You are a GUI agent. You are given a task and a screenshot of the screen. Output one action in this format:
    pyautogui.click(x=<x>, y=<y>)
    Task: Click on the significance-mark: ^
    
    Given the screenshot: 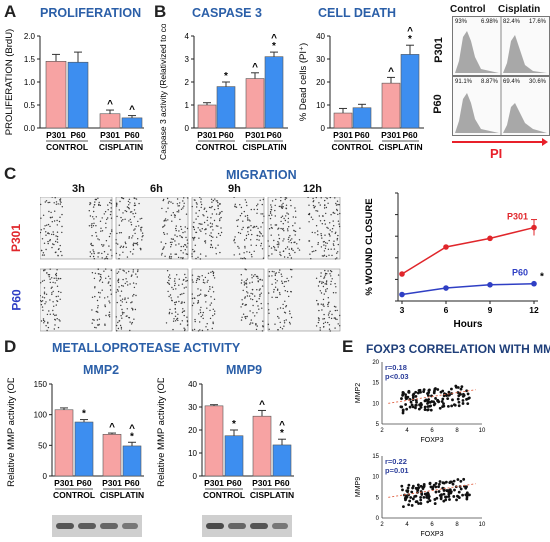 What is the action you would take?
    pyautogui.click(x=112, y=427)
    